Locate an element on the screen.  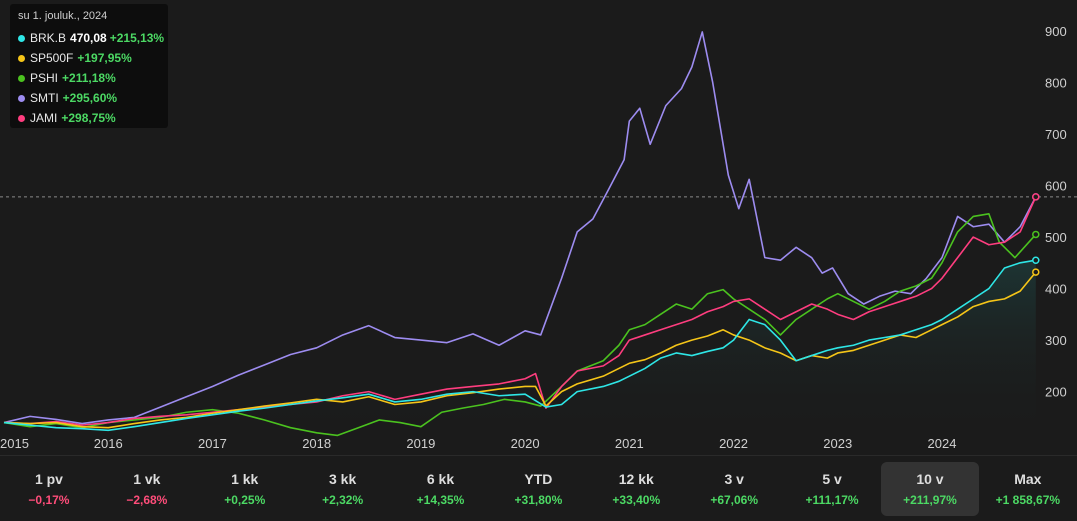
period-label: 1 pv is located at coordinates (48, 479).